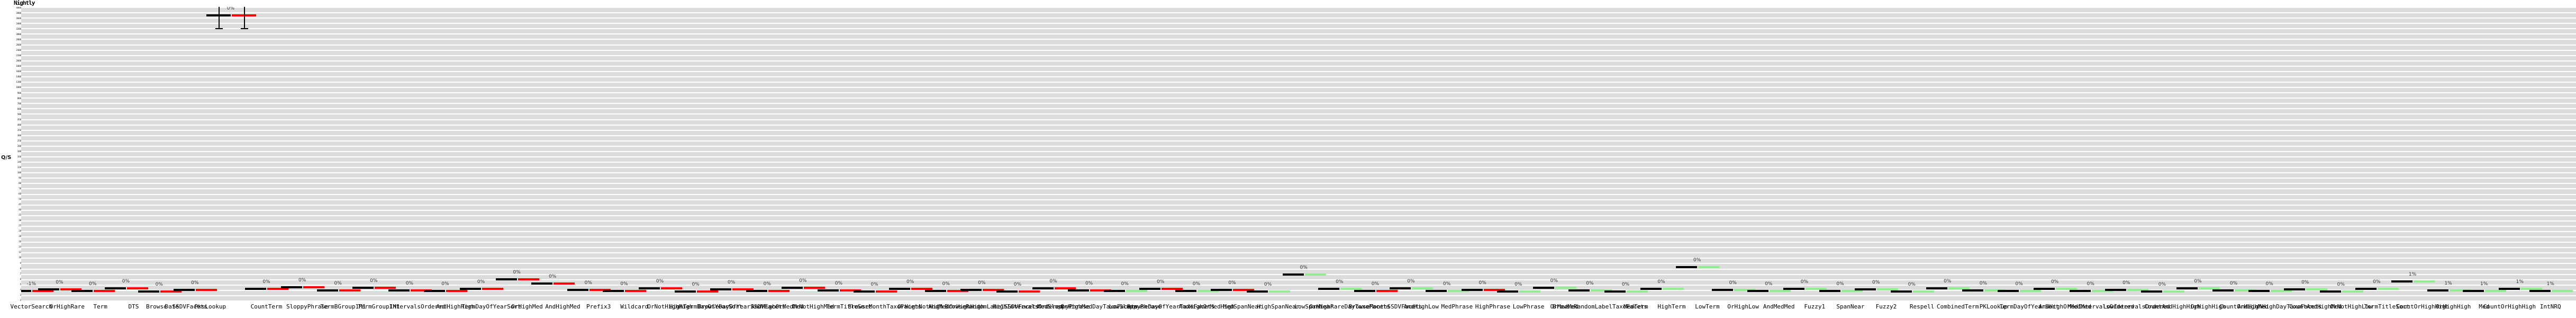  Describe the element at coordinates (20, 183) in the screenshot. I see `y-tick-label: 80` at that location.